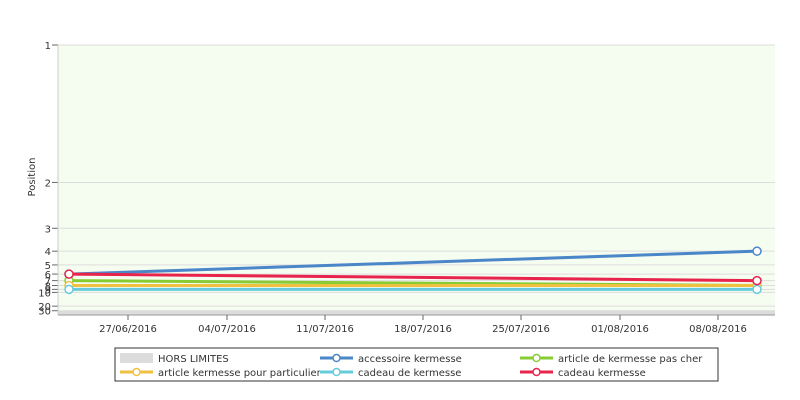 The width and height of the screenshot is (800, 400). What do you see at coordinates (620, 329) in the screenshot?
I see `x-tick-label: 01/08/2016` at bounding box center [620, 329].